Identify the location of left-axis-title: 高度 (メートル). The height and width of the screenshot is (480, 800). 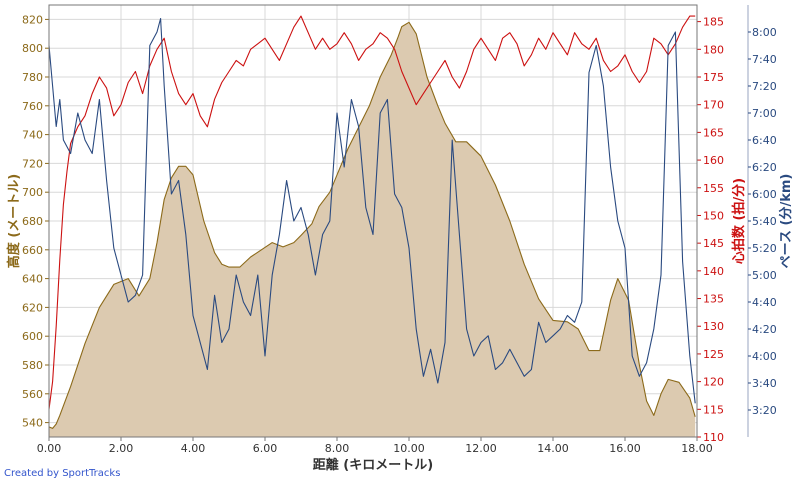
(14, 221).